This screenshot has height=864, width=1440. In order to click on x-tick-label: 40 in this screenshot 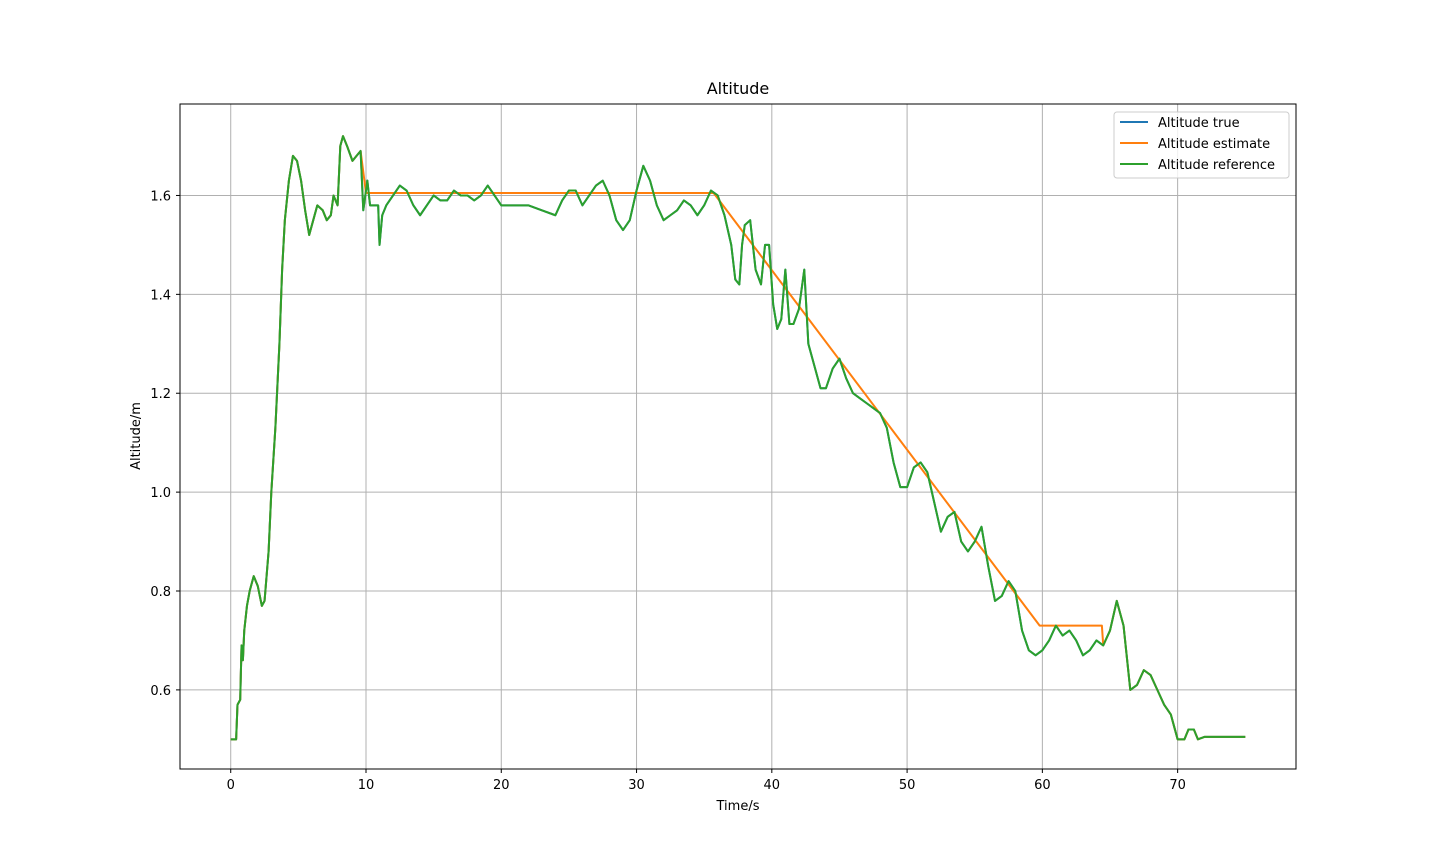, I will do `click(772, 785)`.